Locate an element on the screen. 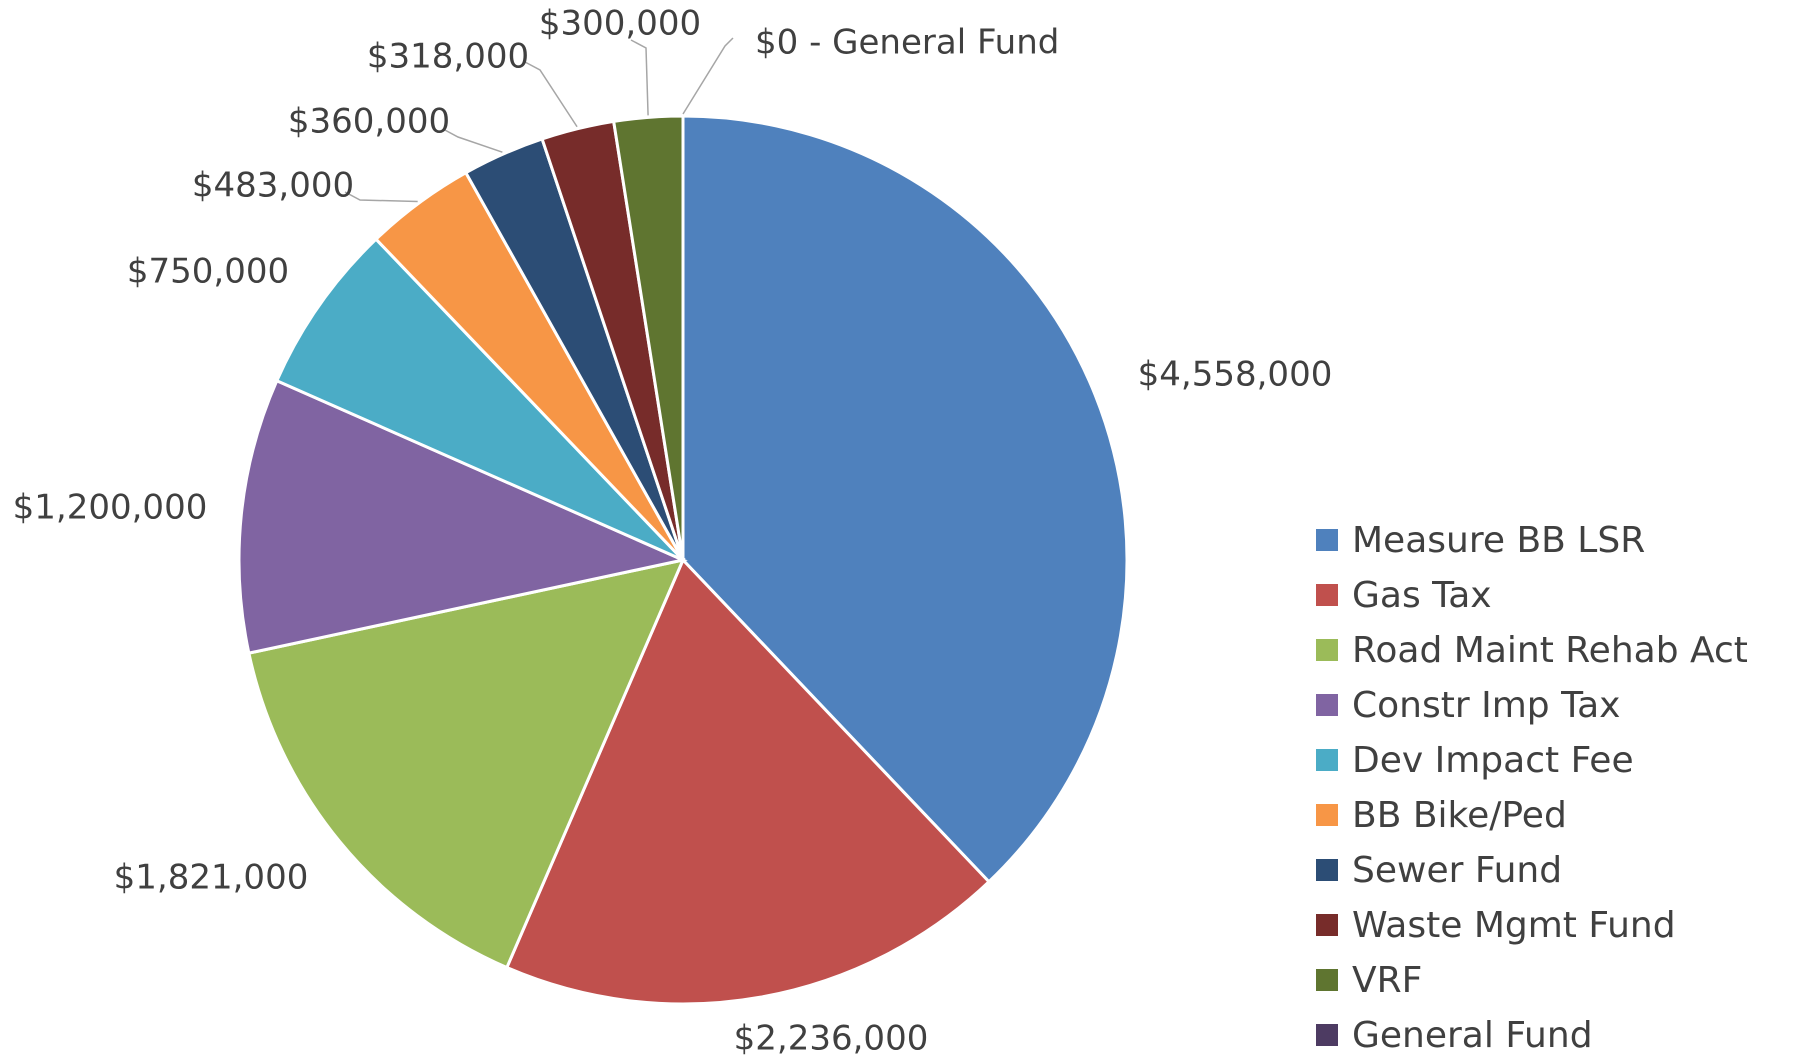 The width and height of the screenshot is (1800, 1063). legend-label: Measure BB LSR is located at coordinates (1498, 540).